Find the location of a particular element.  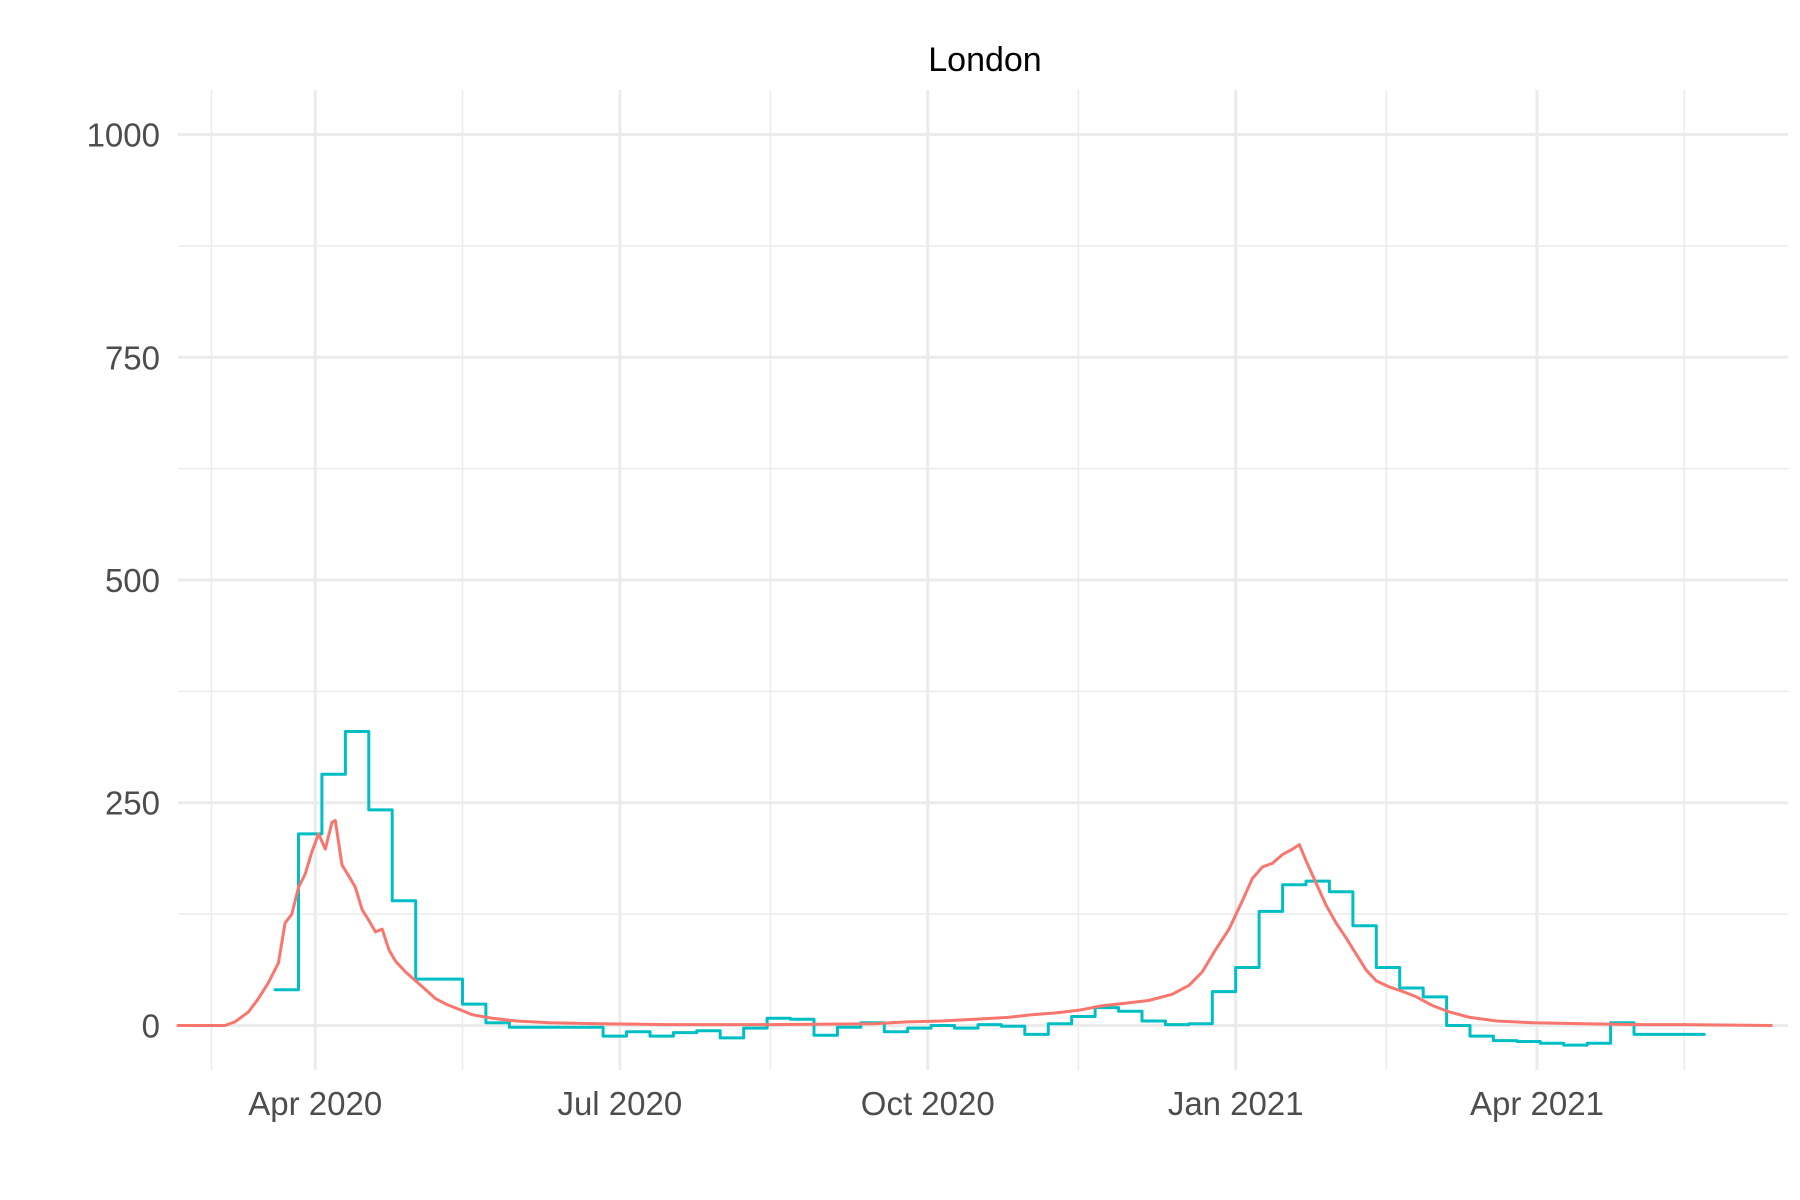

y-tick-label: 750 is located at coordinates (132, 357).